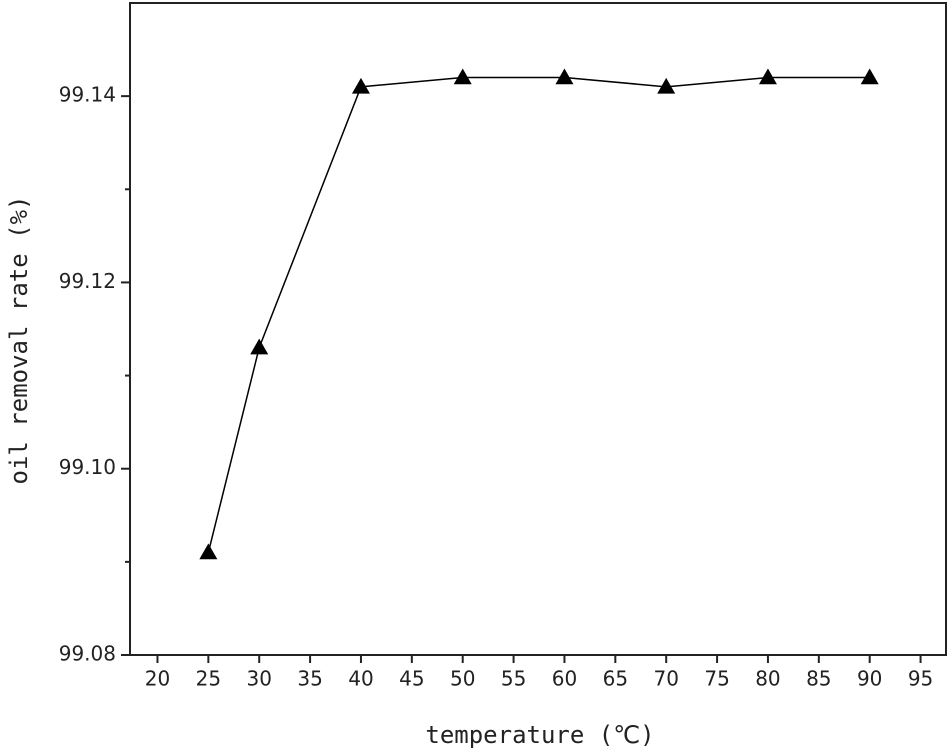 Image resolution: width=951 pixels, height=754 pixels. Describe the element at coordinates (258, 679) in the screenshot. I see `x-tick-label: 30` at that location.